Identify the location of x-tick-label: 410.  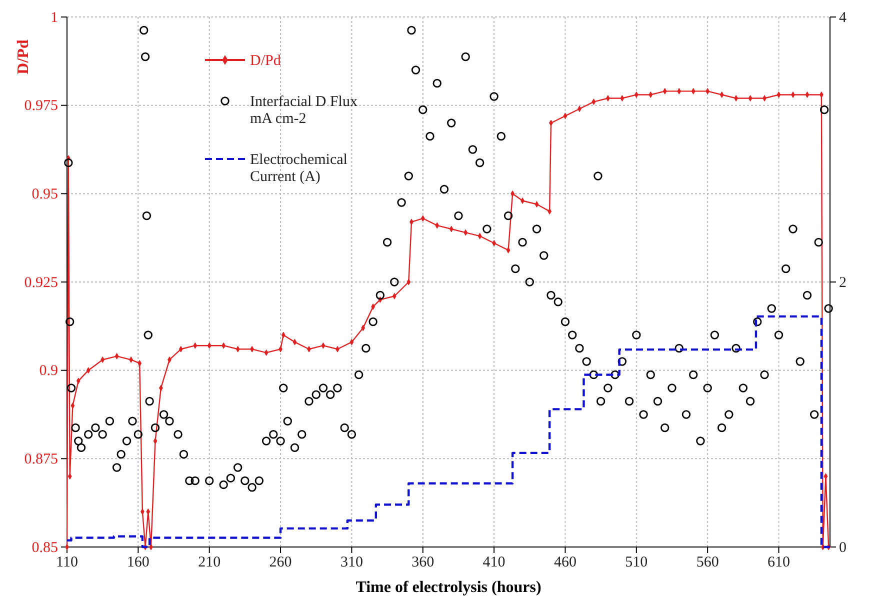
(494, 562).